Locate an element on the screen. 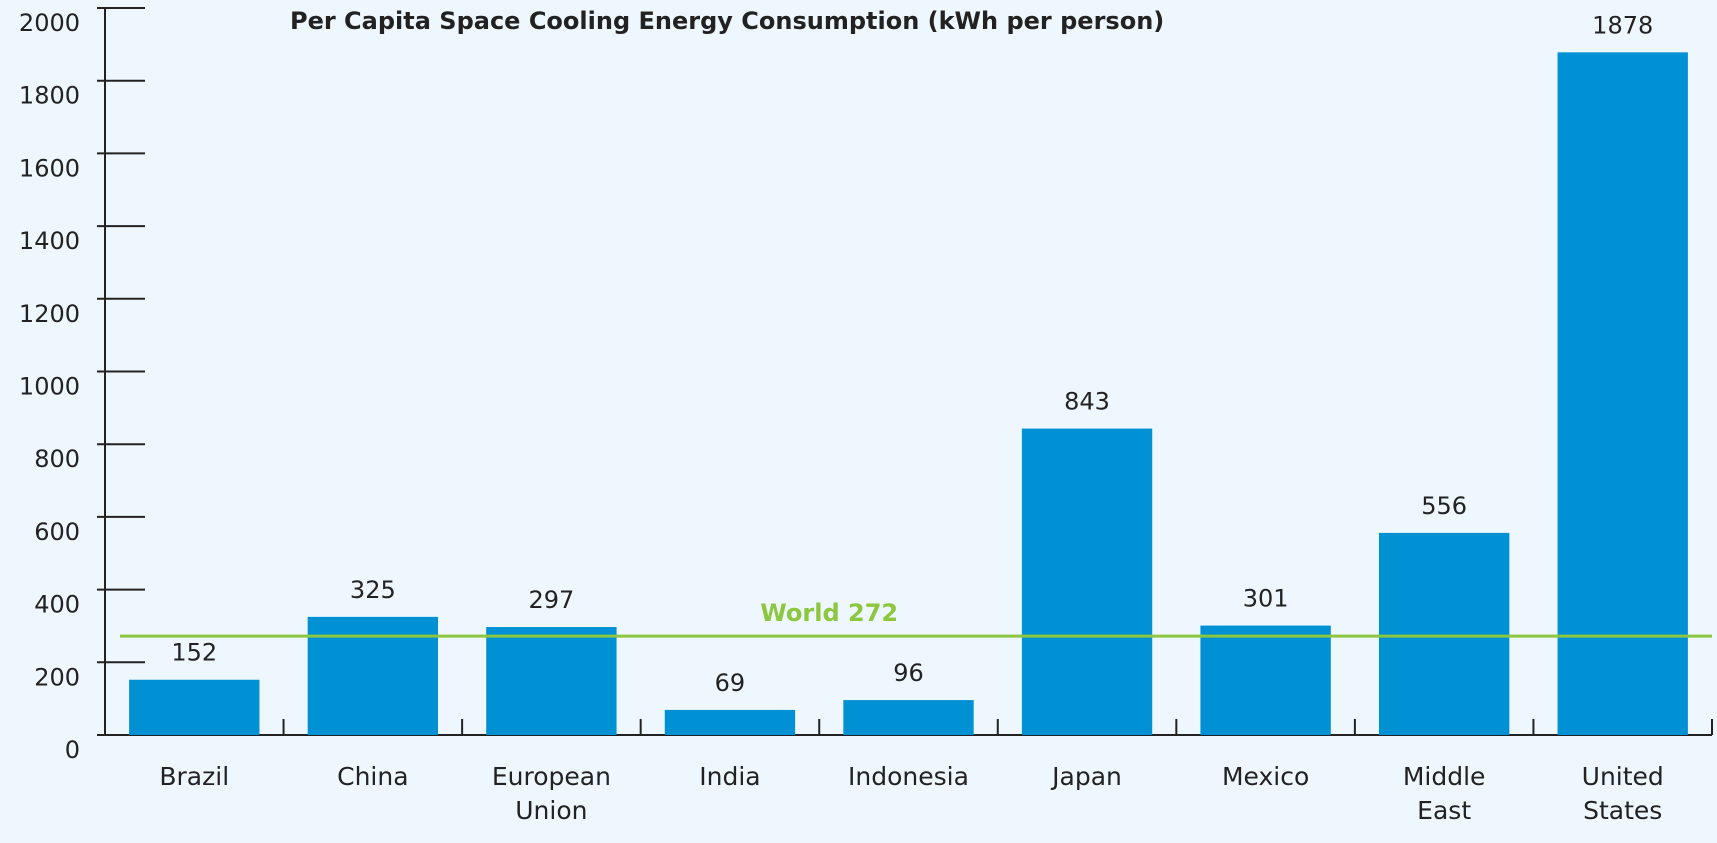 The width and height of the screenshot is (1717, 843). x-tick-label: Japan is located at coordinates (1087, 776).